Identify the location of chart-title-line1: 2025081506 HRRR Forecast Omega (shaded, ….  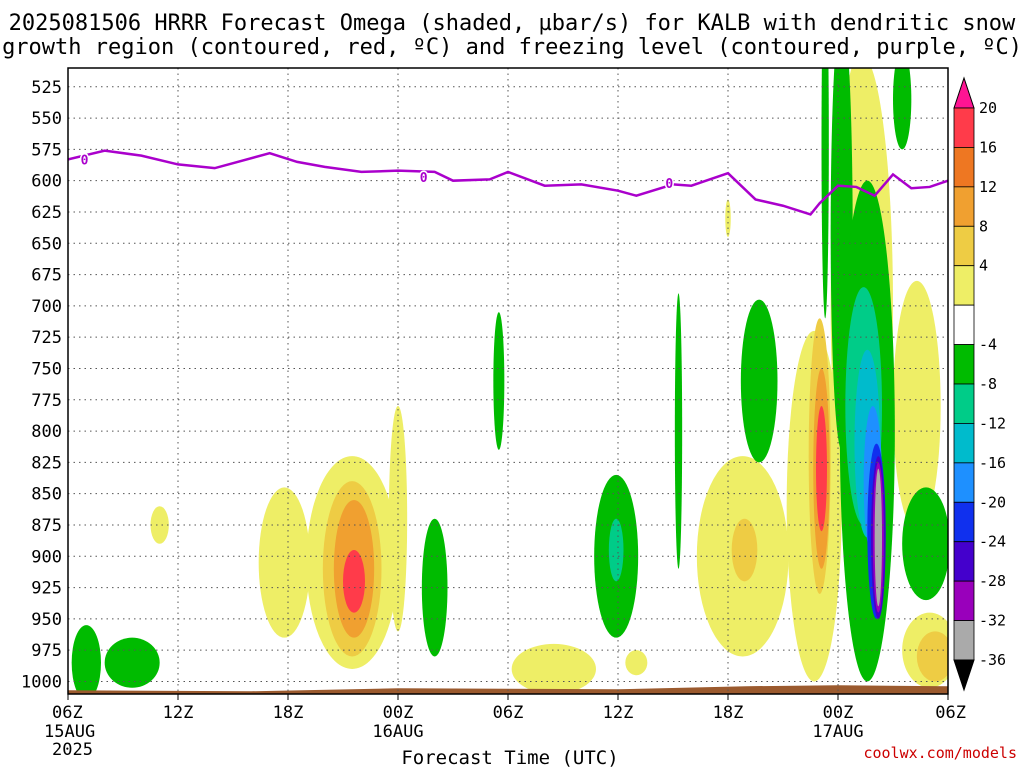
(512, 23).